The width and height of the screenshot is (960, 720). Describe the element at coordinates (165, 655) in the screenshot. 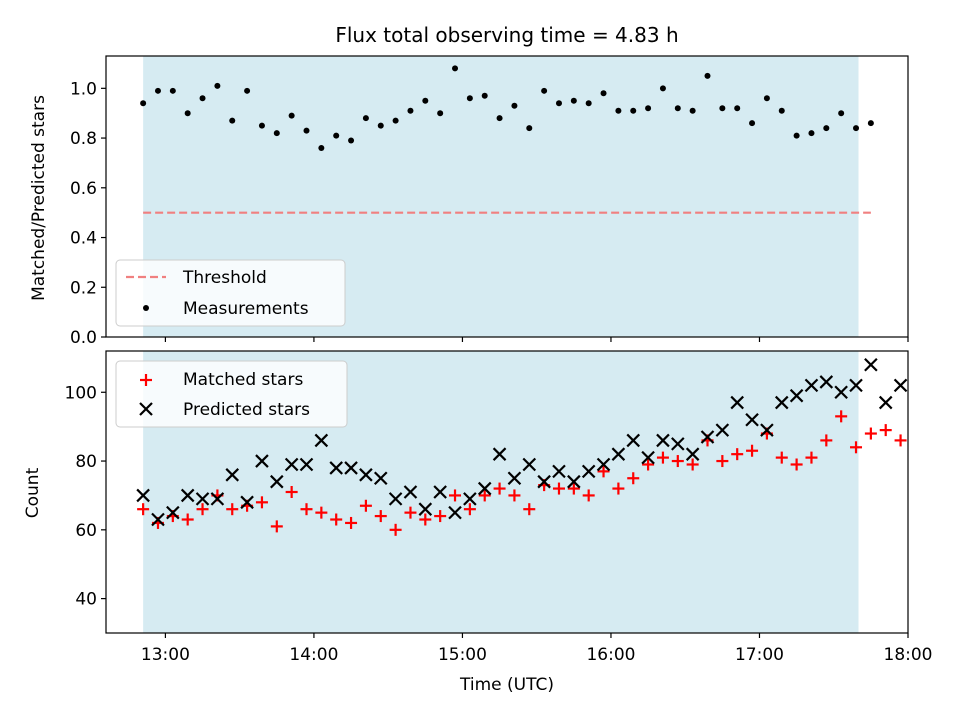

I see `x-tick-label: 13:00` at that location.